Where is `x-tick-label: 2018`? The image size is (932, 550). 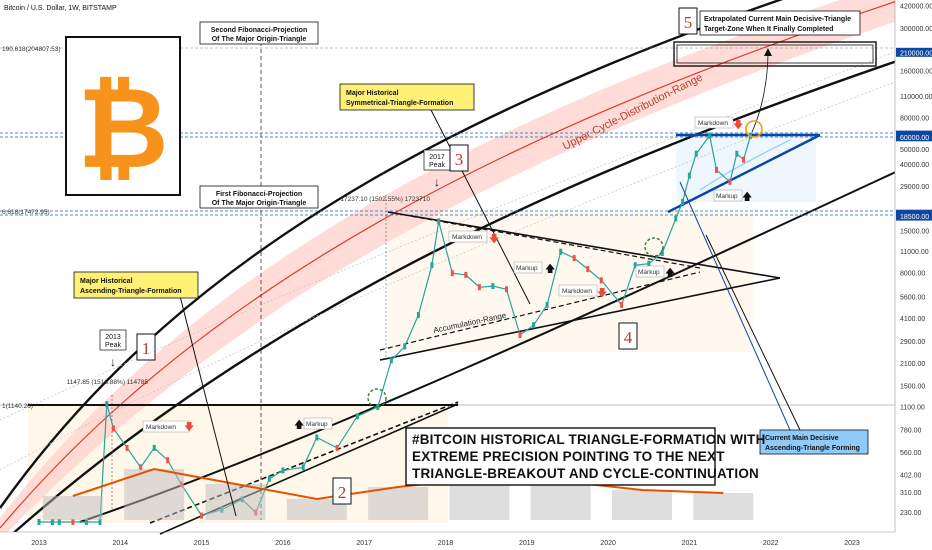
x-tick-label: 2018 is located at coordinates (446, 543).